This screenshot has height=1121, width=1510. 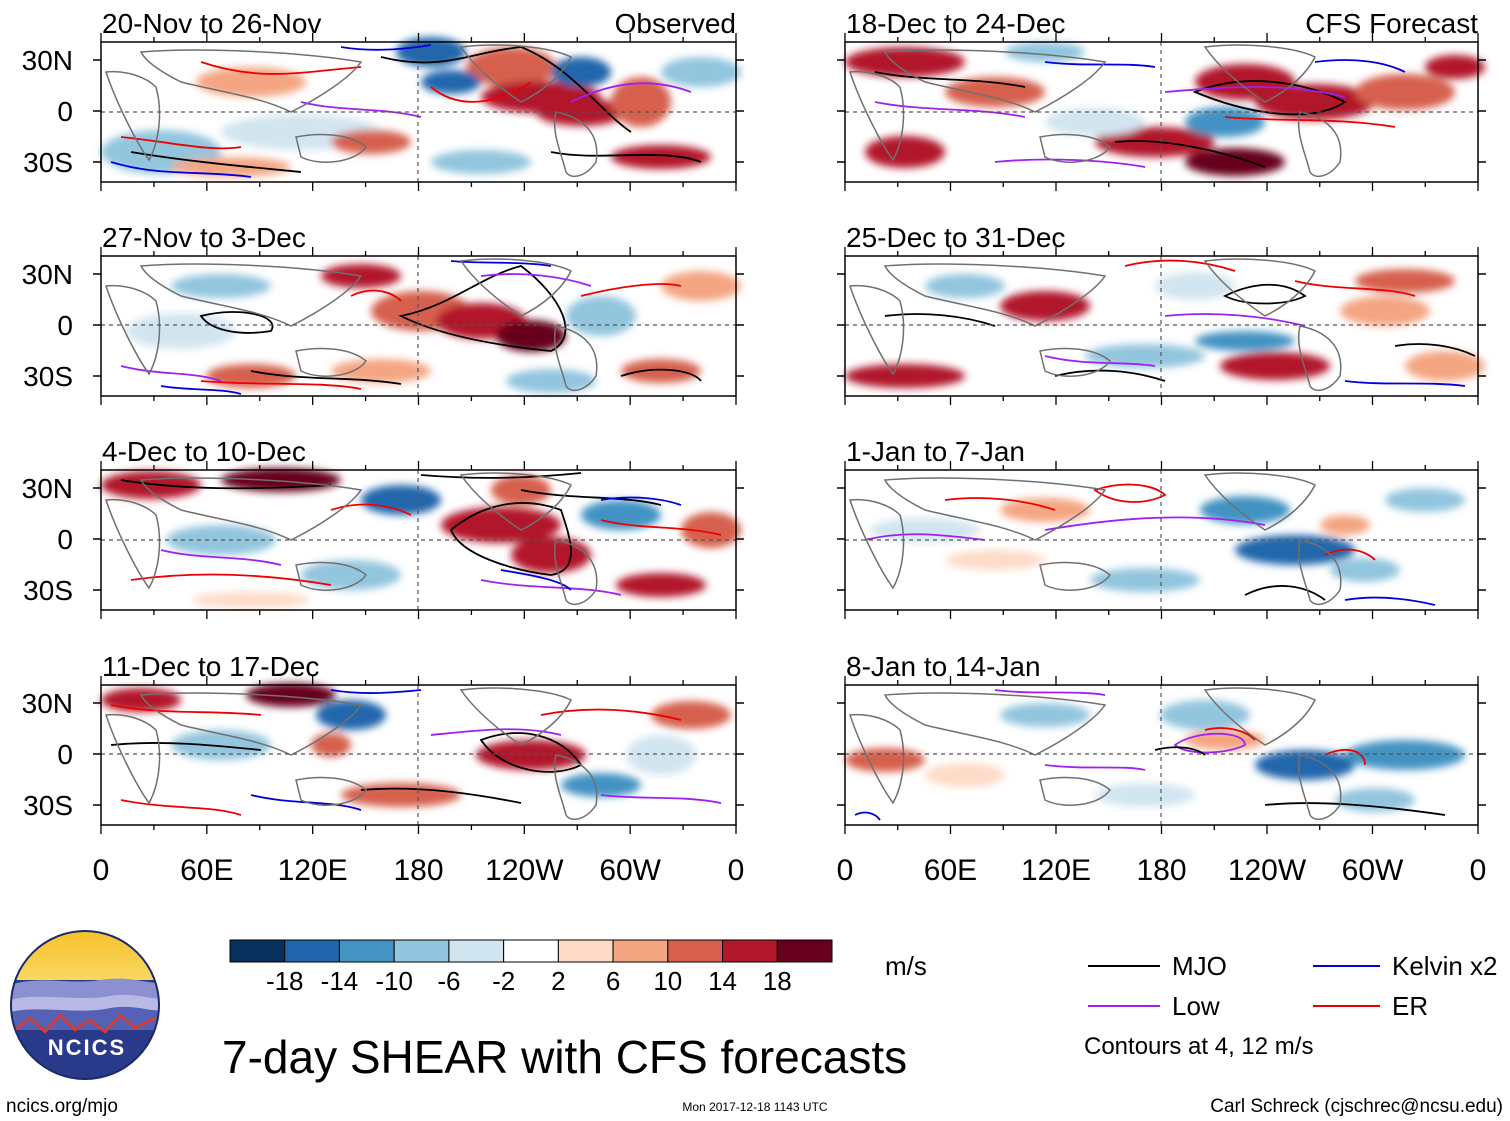 I want to click on panel-title: 4-Dec to 10-Dec, so click(x=204, y=451).